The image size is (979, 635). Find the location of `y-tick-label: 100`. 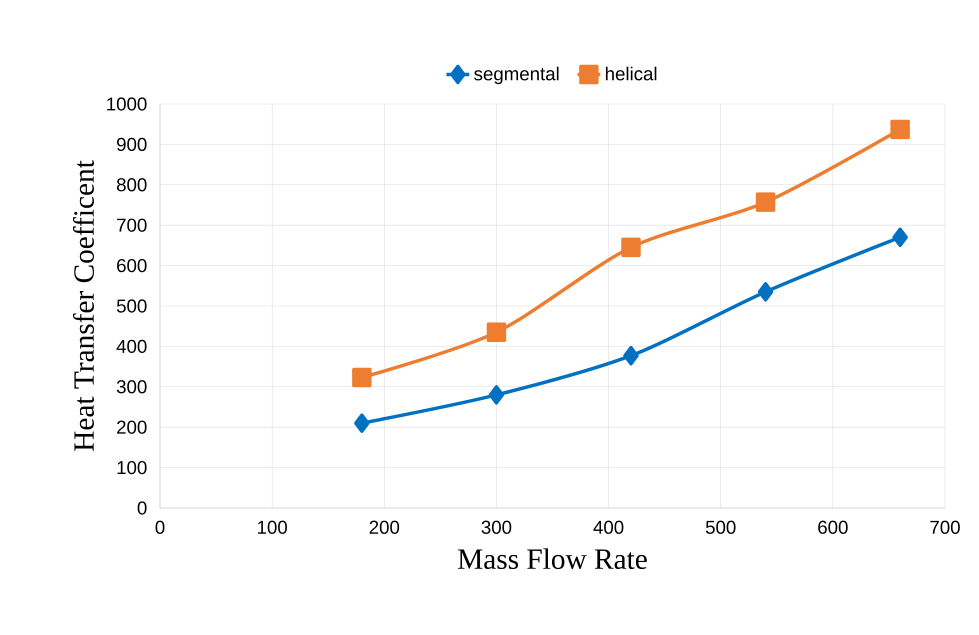

y-tick-label: 100 is located at coordinates (132, 467).